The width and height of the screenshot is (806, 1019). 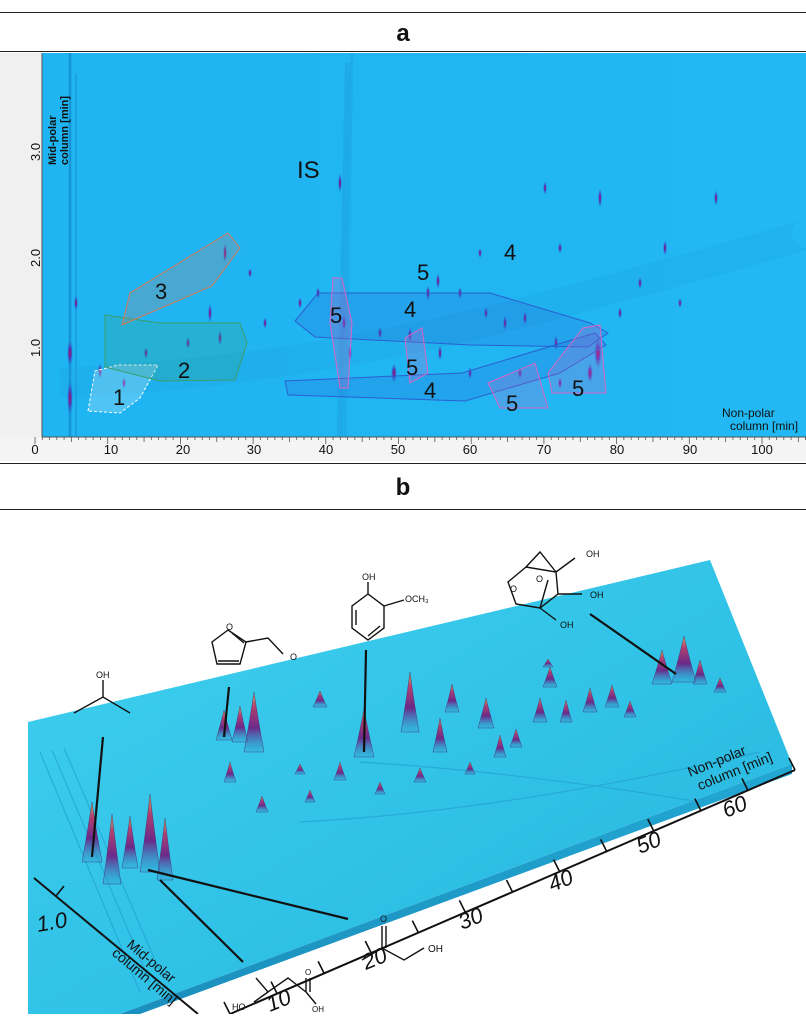 I want to click on x-axis-label-line2: column [min], so click(x=764, y=426).